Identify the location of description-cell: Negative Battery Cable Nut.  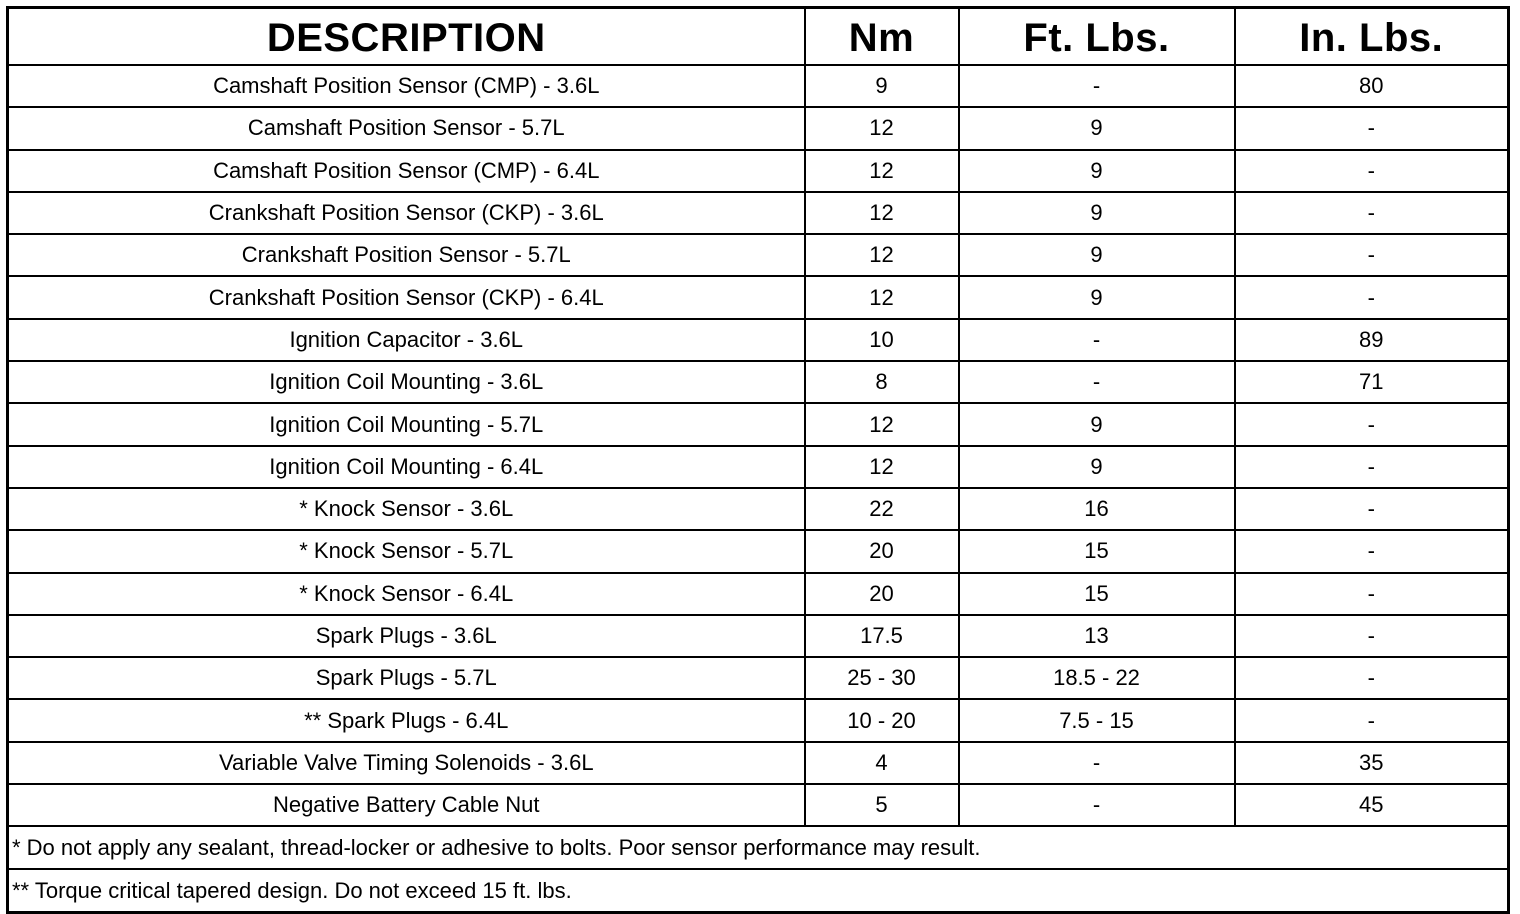
(406, 805).